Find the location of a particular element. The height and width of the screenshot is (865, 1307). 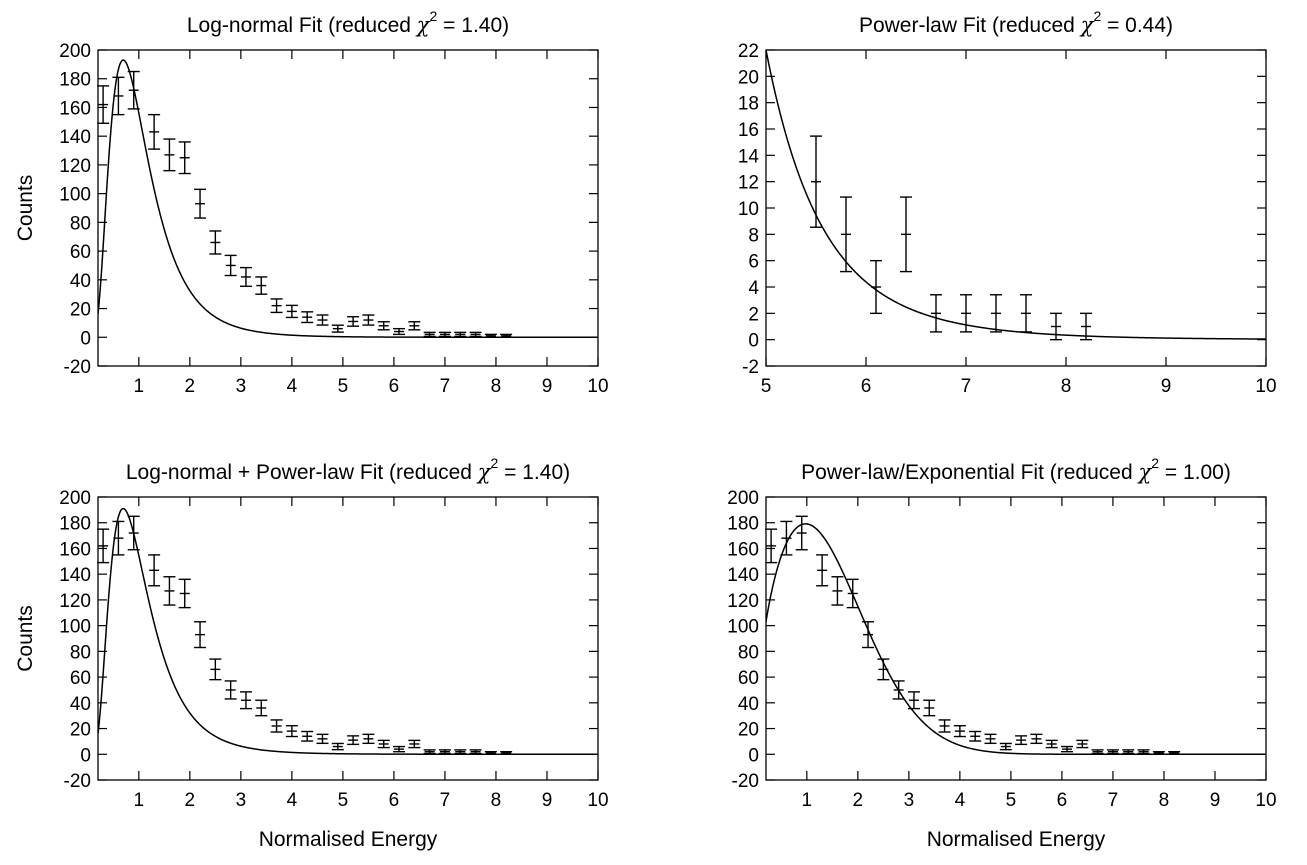

y-tick-label: 10 is located at coordinates (748, 209).